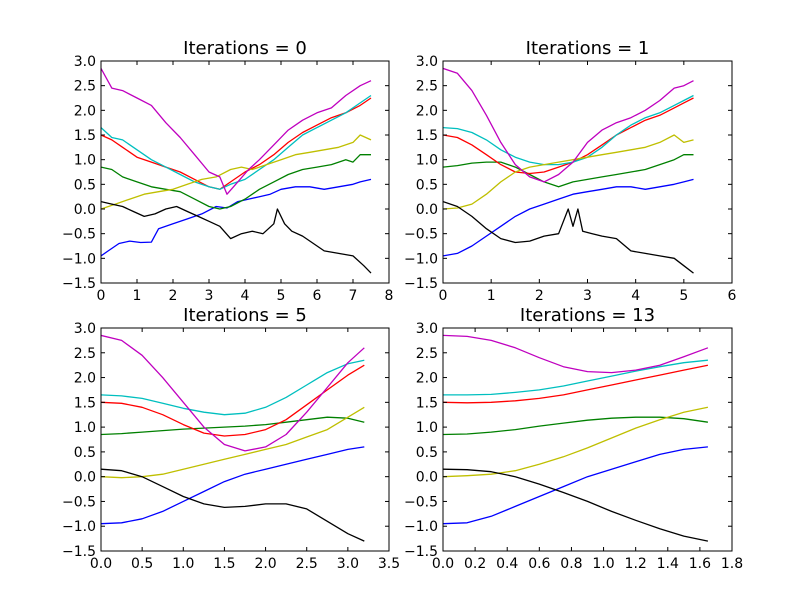 The image size is (812, 612). Describe the element at coordinates (348, 564) in the screenshot. I see `x-tick-label: 3.0` at that location.